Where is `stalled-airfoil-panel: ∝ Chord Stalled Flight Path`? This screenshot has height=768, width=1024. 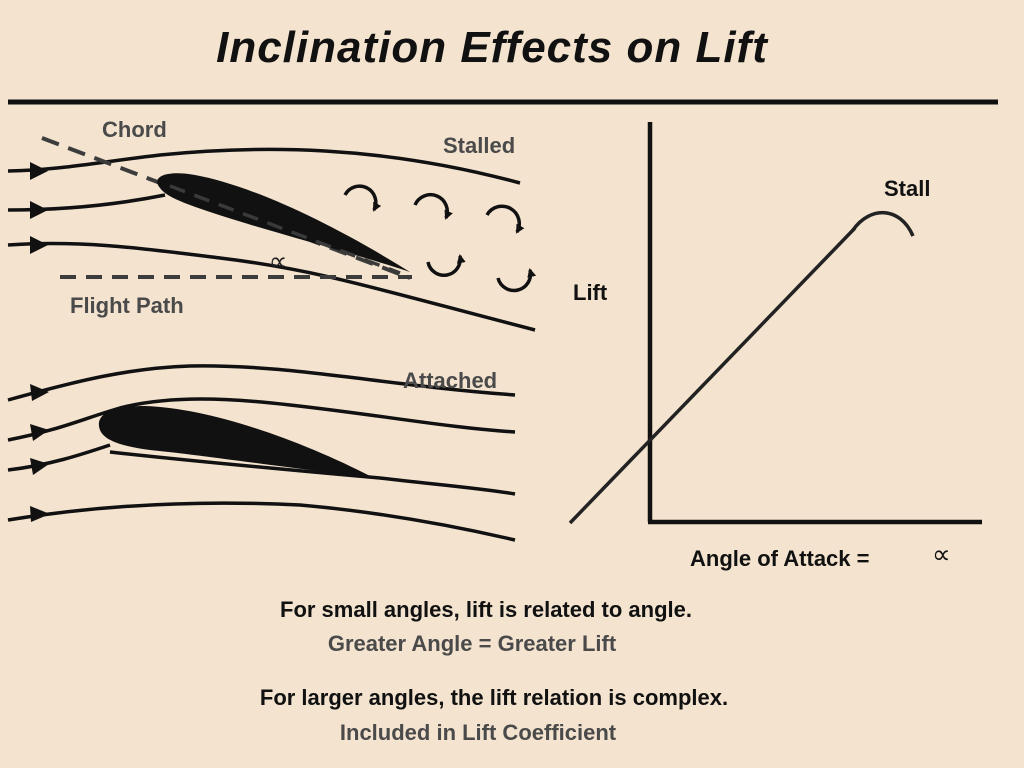 stalled-airfoil-panel: ∝ Chord Stalled Flight Path is located at coordinates (272, 224).